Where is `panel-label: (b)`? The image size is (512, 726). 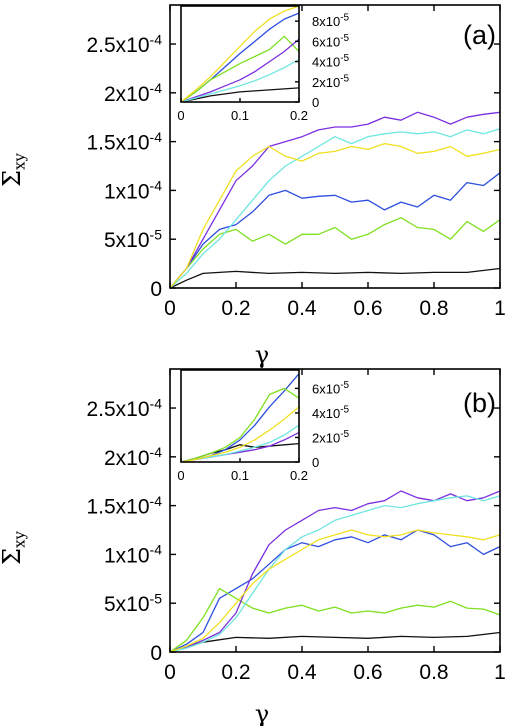
panel-label: (b) is located at coordinates (479, 403).